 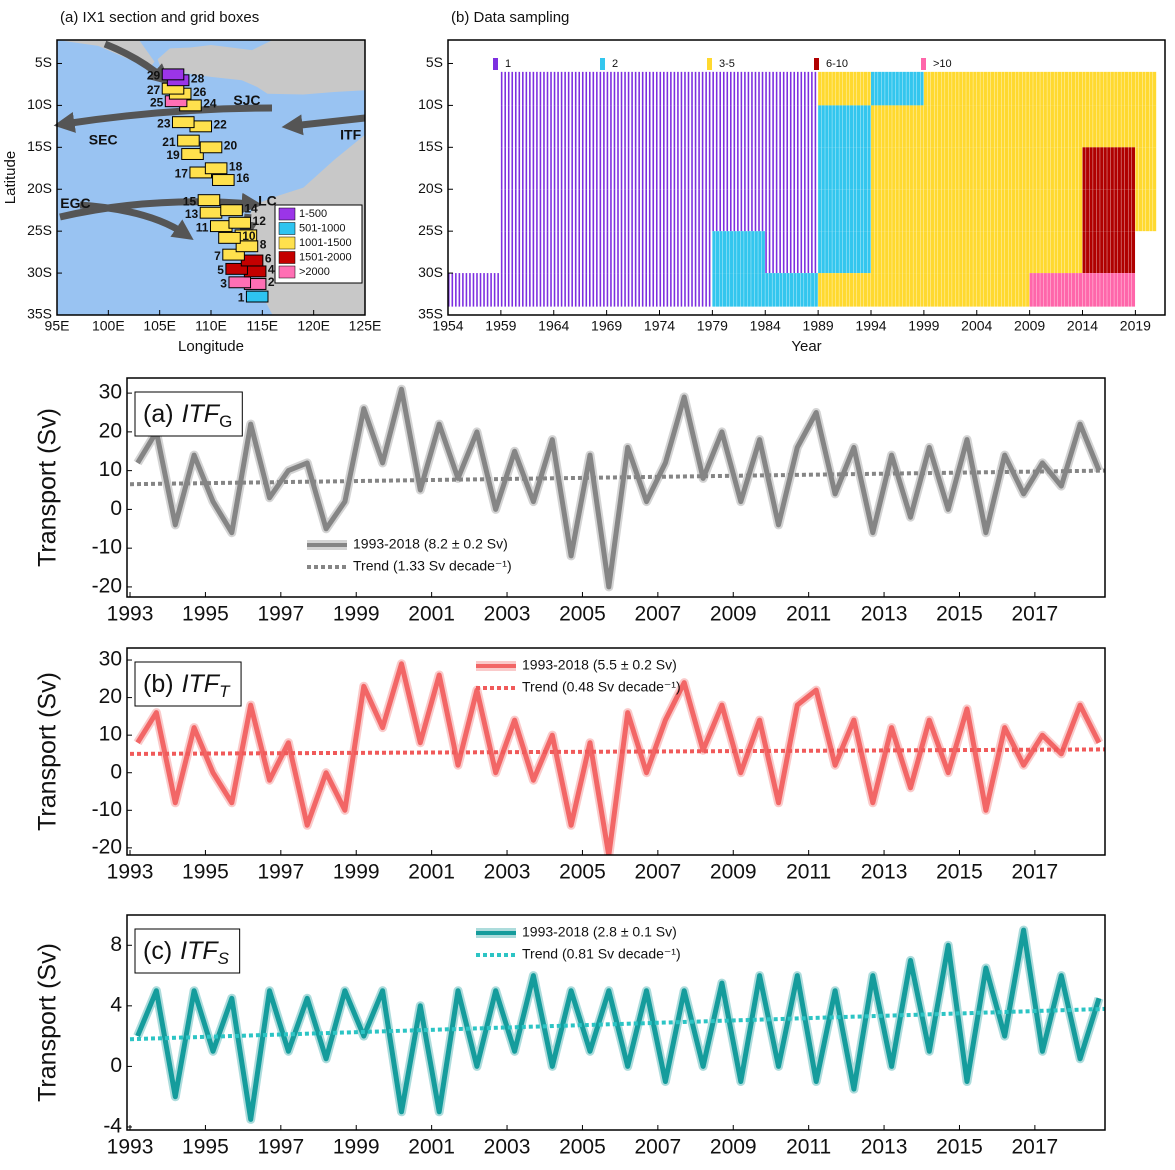 What do you see at coordinates (923, 64) in the screenshot?
I see `legend-swatch` at bounding box center [923, 64].